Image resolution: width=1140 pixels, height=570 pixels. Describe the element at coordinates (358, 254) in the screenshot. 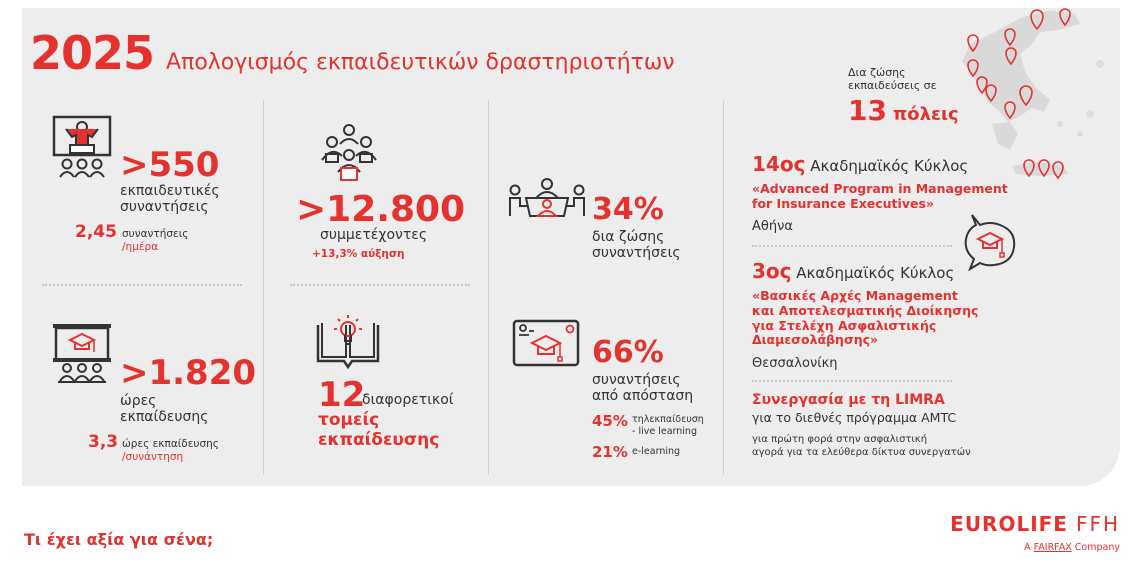

I see `participants-growth: +13,3% αύξηση` at that location.